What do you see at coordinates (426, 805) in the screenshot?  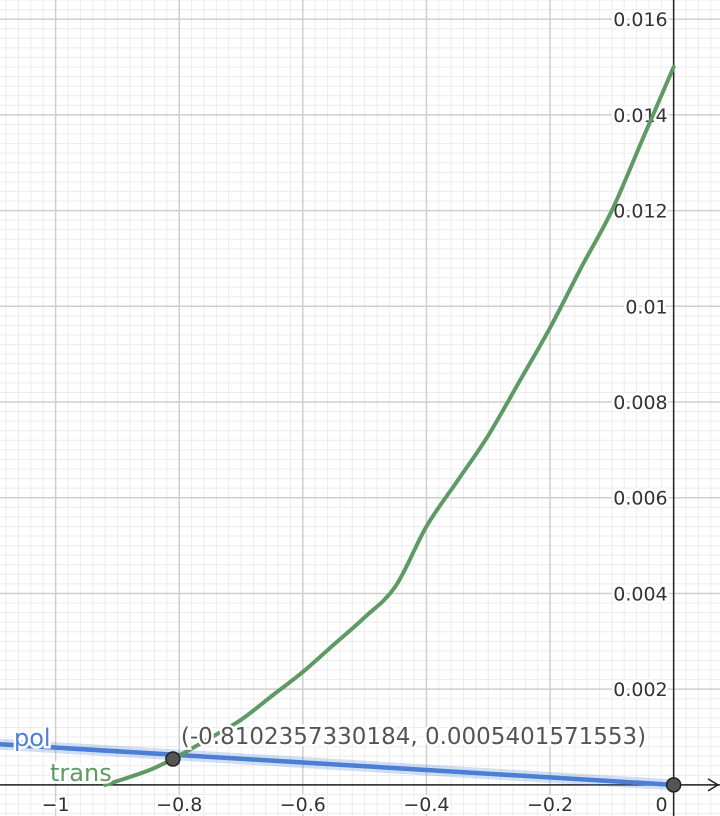 I see `x-tick-label: −0.4` at bounding box center [426, 805].